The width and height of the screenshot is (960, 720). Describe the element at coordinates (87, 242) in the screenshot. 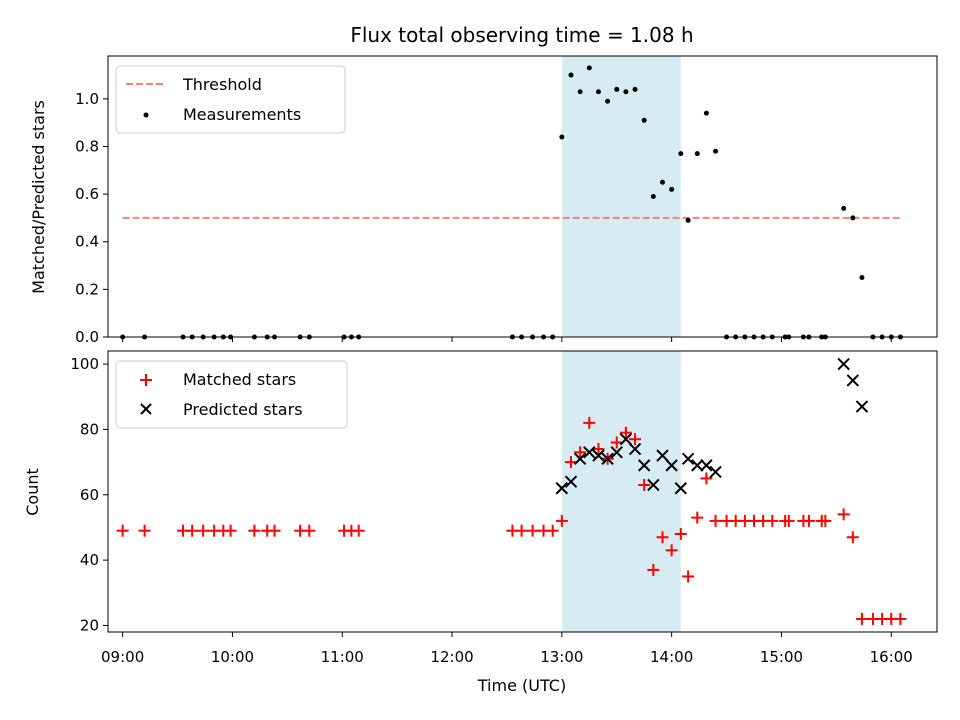

I see `top-y-tick-label: 0.4` at that location.